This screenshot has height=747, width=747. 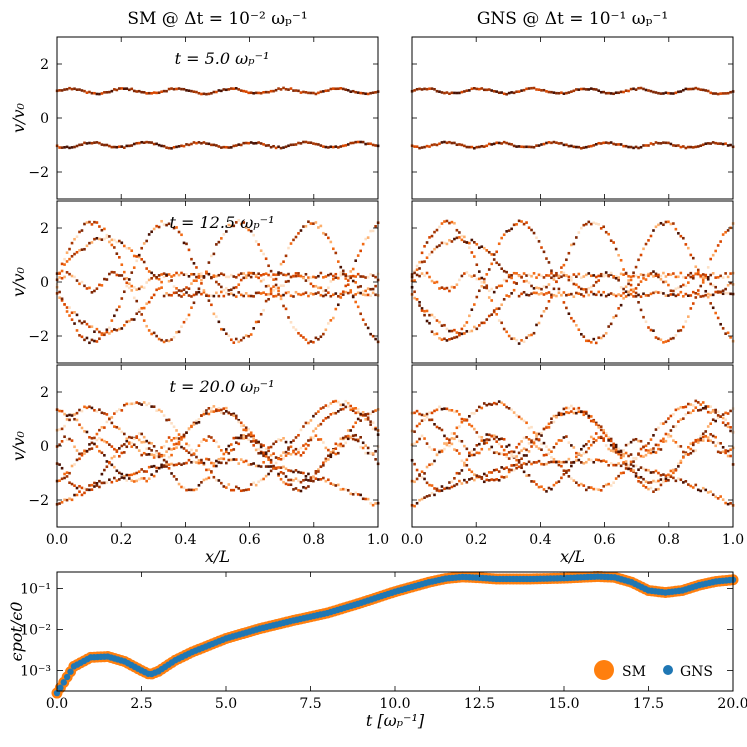 What do you see at coordinates (70, 671) in the screenshot?
I see `gns-point` at bounding box center [70, 671].